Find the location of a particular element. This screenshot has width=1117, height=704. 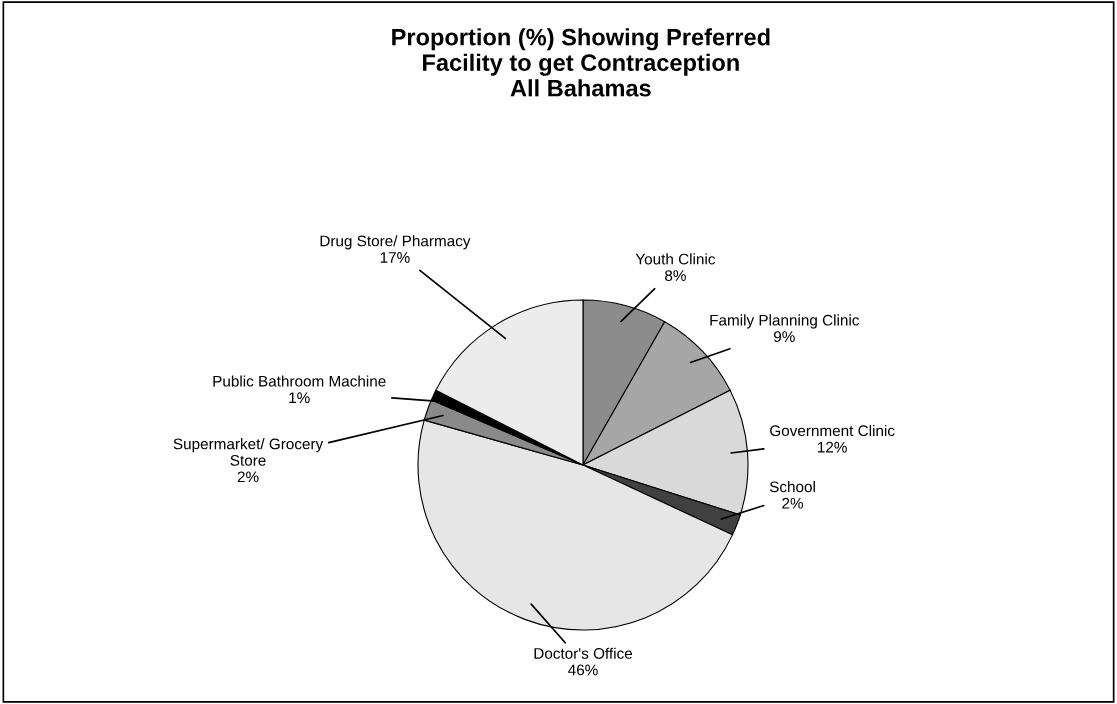

chart-title: Proportion (%) Showing Preferred Facility to get Contraception All Bahamas is located at coordinates (581, 62).